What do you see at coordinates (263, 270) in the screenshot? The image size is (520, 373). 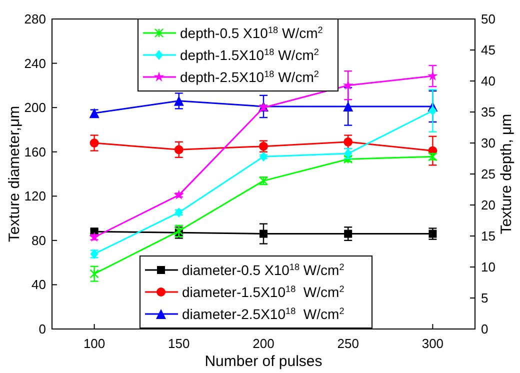 I see `legend-label: diameter-0.5 X10$^{18}$ W/cm$^{2}$` at bounding box center [263, 270].